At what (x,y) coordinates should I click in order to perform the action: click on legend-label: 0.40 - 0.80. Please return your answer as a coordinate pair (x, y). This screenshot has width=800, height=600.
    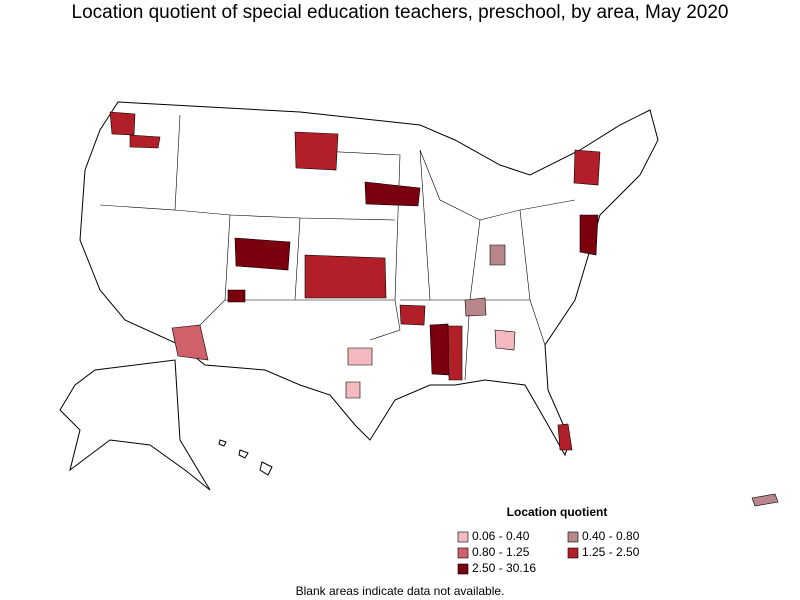
    Looking at the image, I should click on (611, 536).